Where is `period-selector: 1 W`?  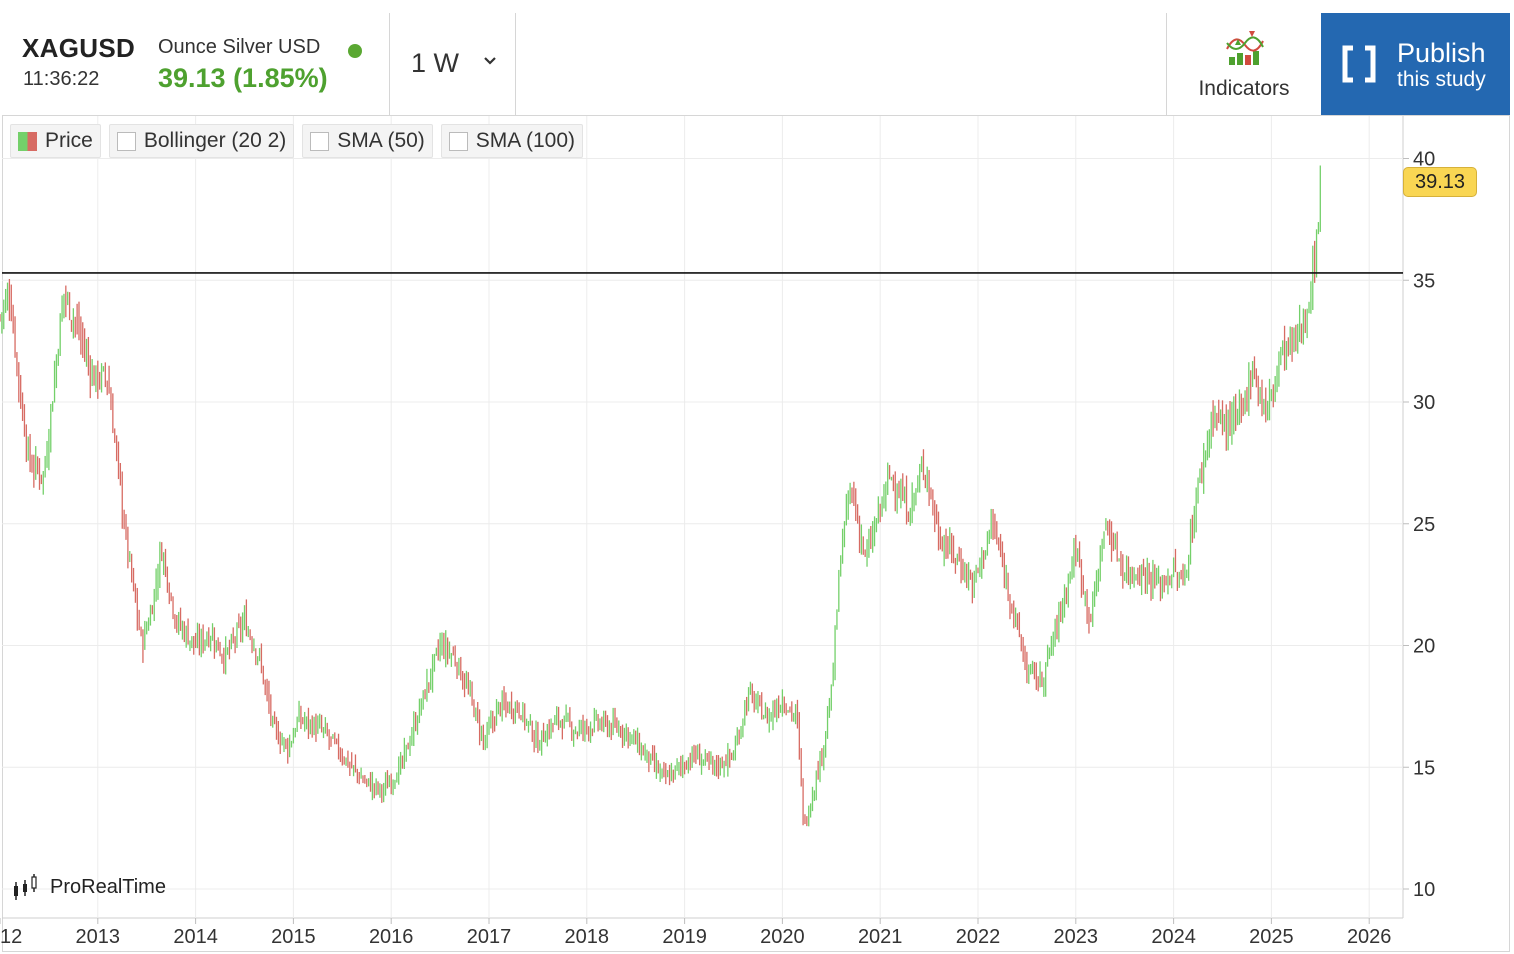 period-selector: 1 W is located at coordinates (453, 64).